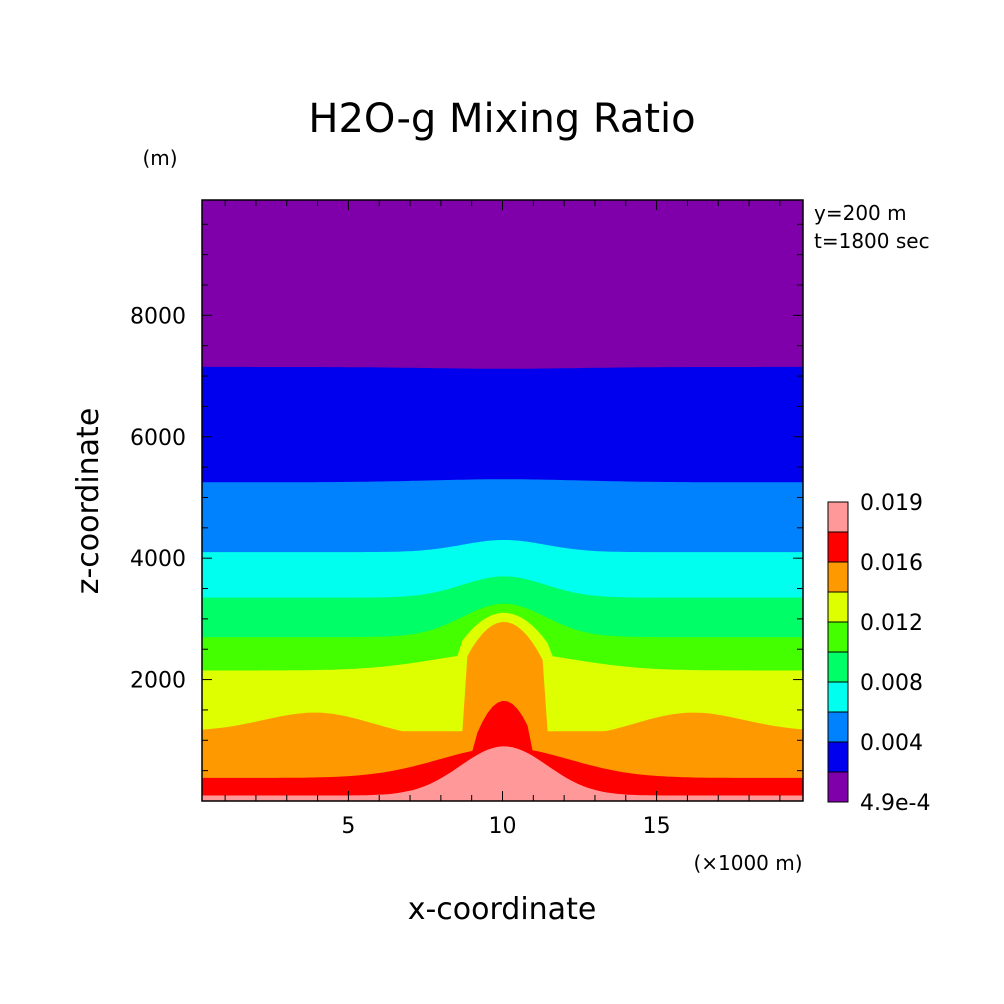  What do you see at coordinates (747, 863) in the screenshot?
I see `x-unit-label: (×1000 m)` at bounding box center [747, 863].